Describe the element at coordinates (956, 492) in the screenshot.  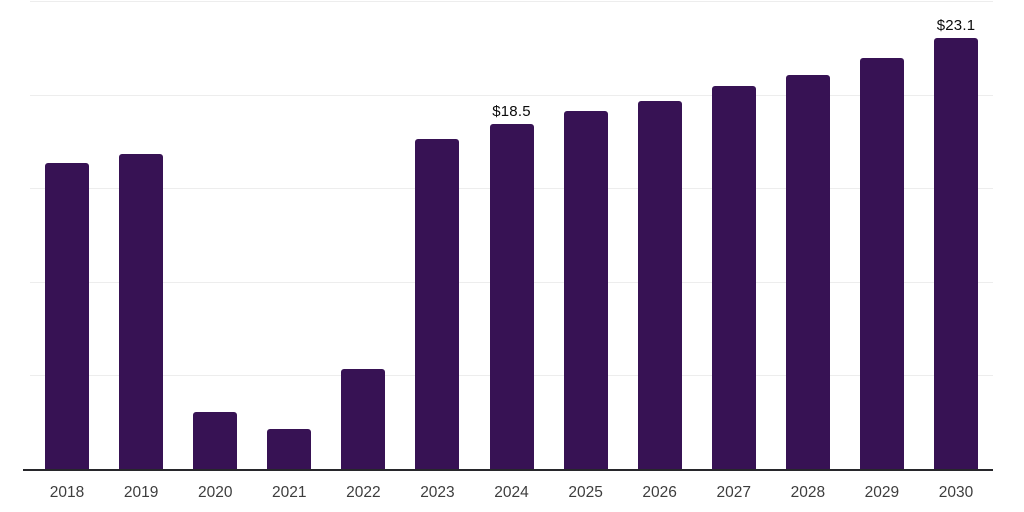
I see `x-tick-label-2030: 2030` at that location.